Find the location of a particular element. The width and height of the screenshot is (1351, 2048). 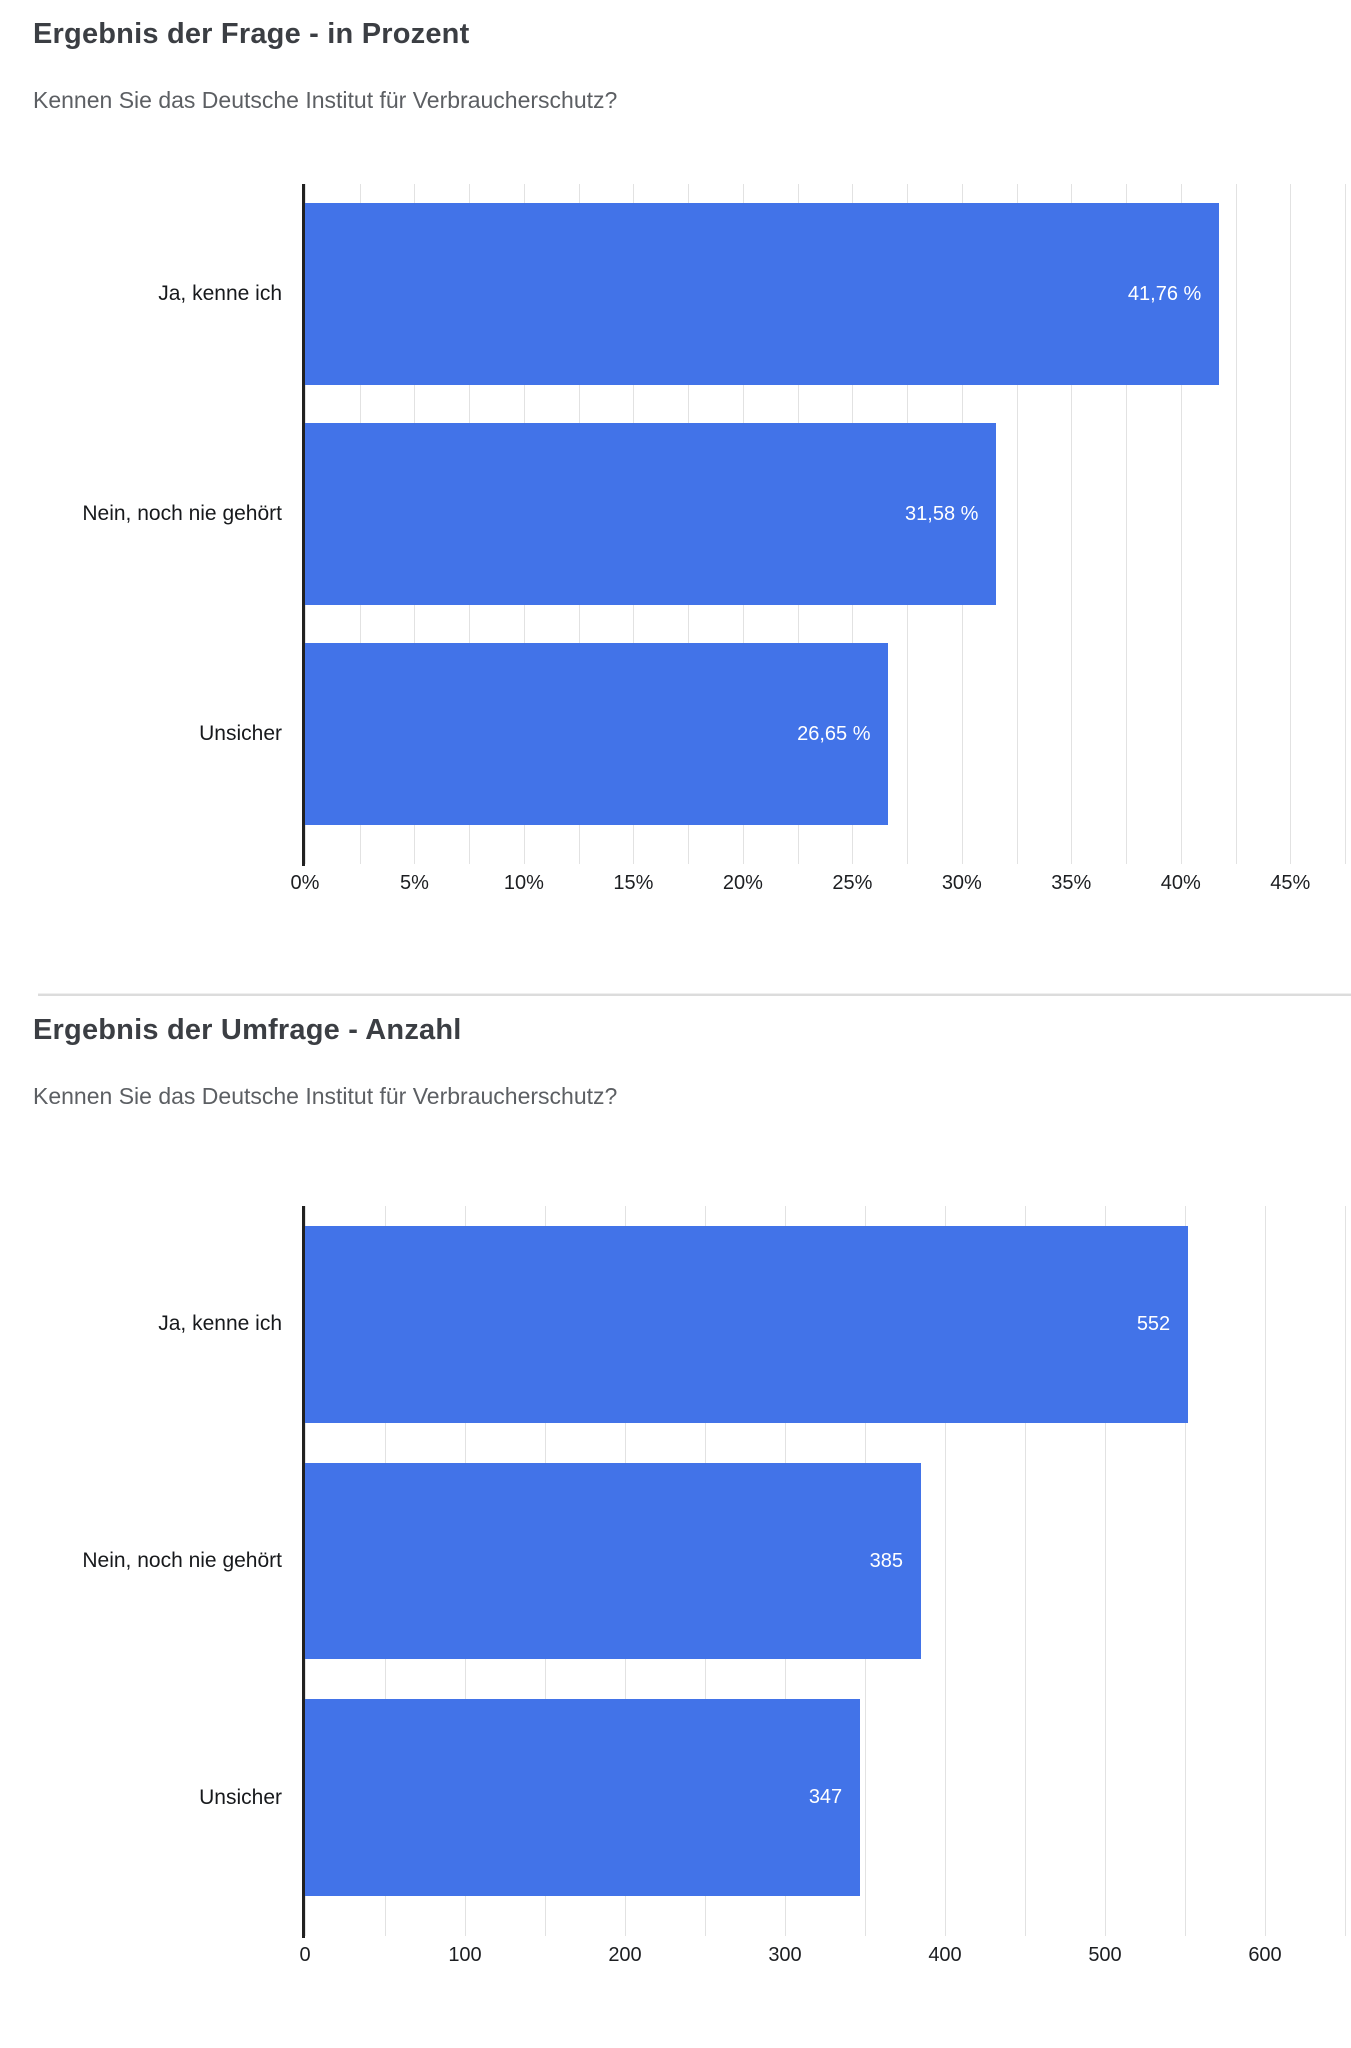

bar-band: 26,65 % is located at coordinates (825, 734).